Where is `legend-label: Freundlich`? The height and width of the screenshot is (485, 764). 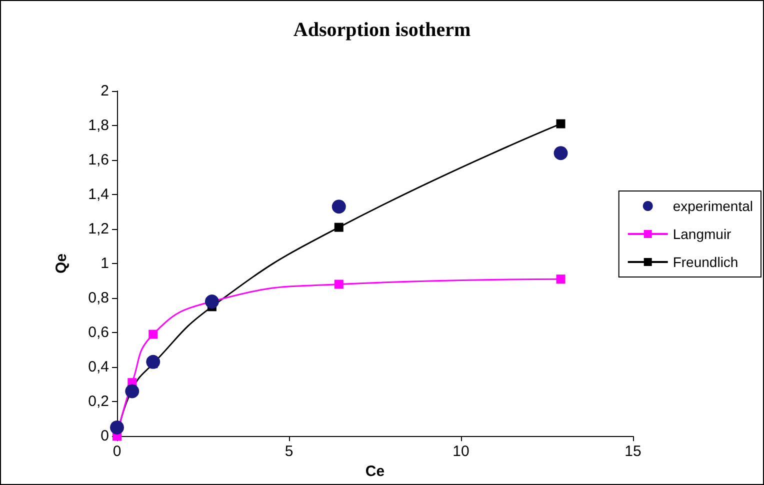 legend-label: Freundlich is located at coordinates (705, 262).